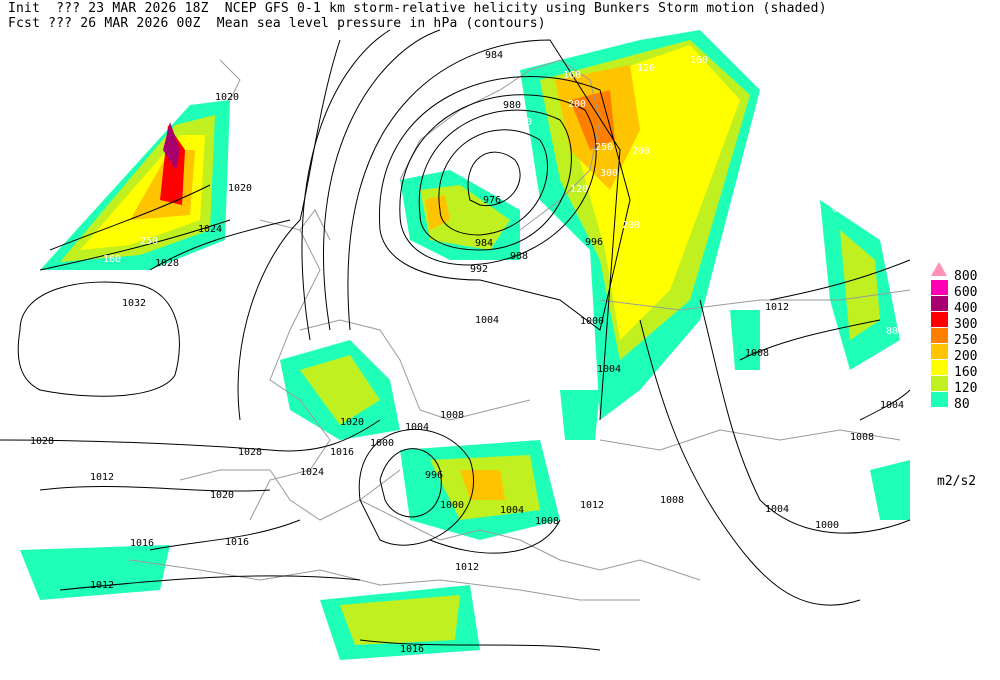 The height and width of the screenshot is (680, 1000). What do you see at coordinates (962, 404) in the screenshot?
I see `legend-label-80: 80` at bounding box center [962, 404].